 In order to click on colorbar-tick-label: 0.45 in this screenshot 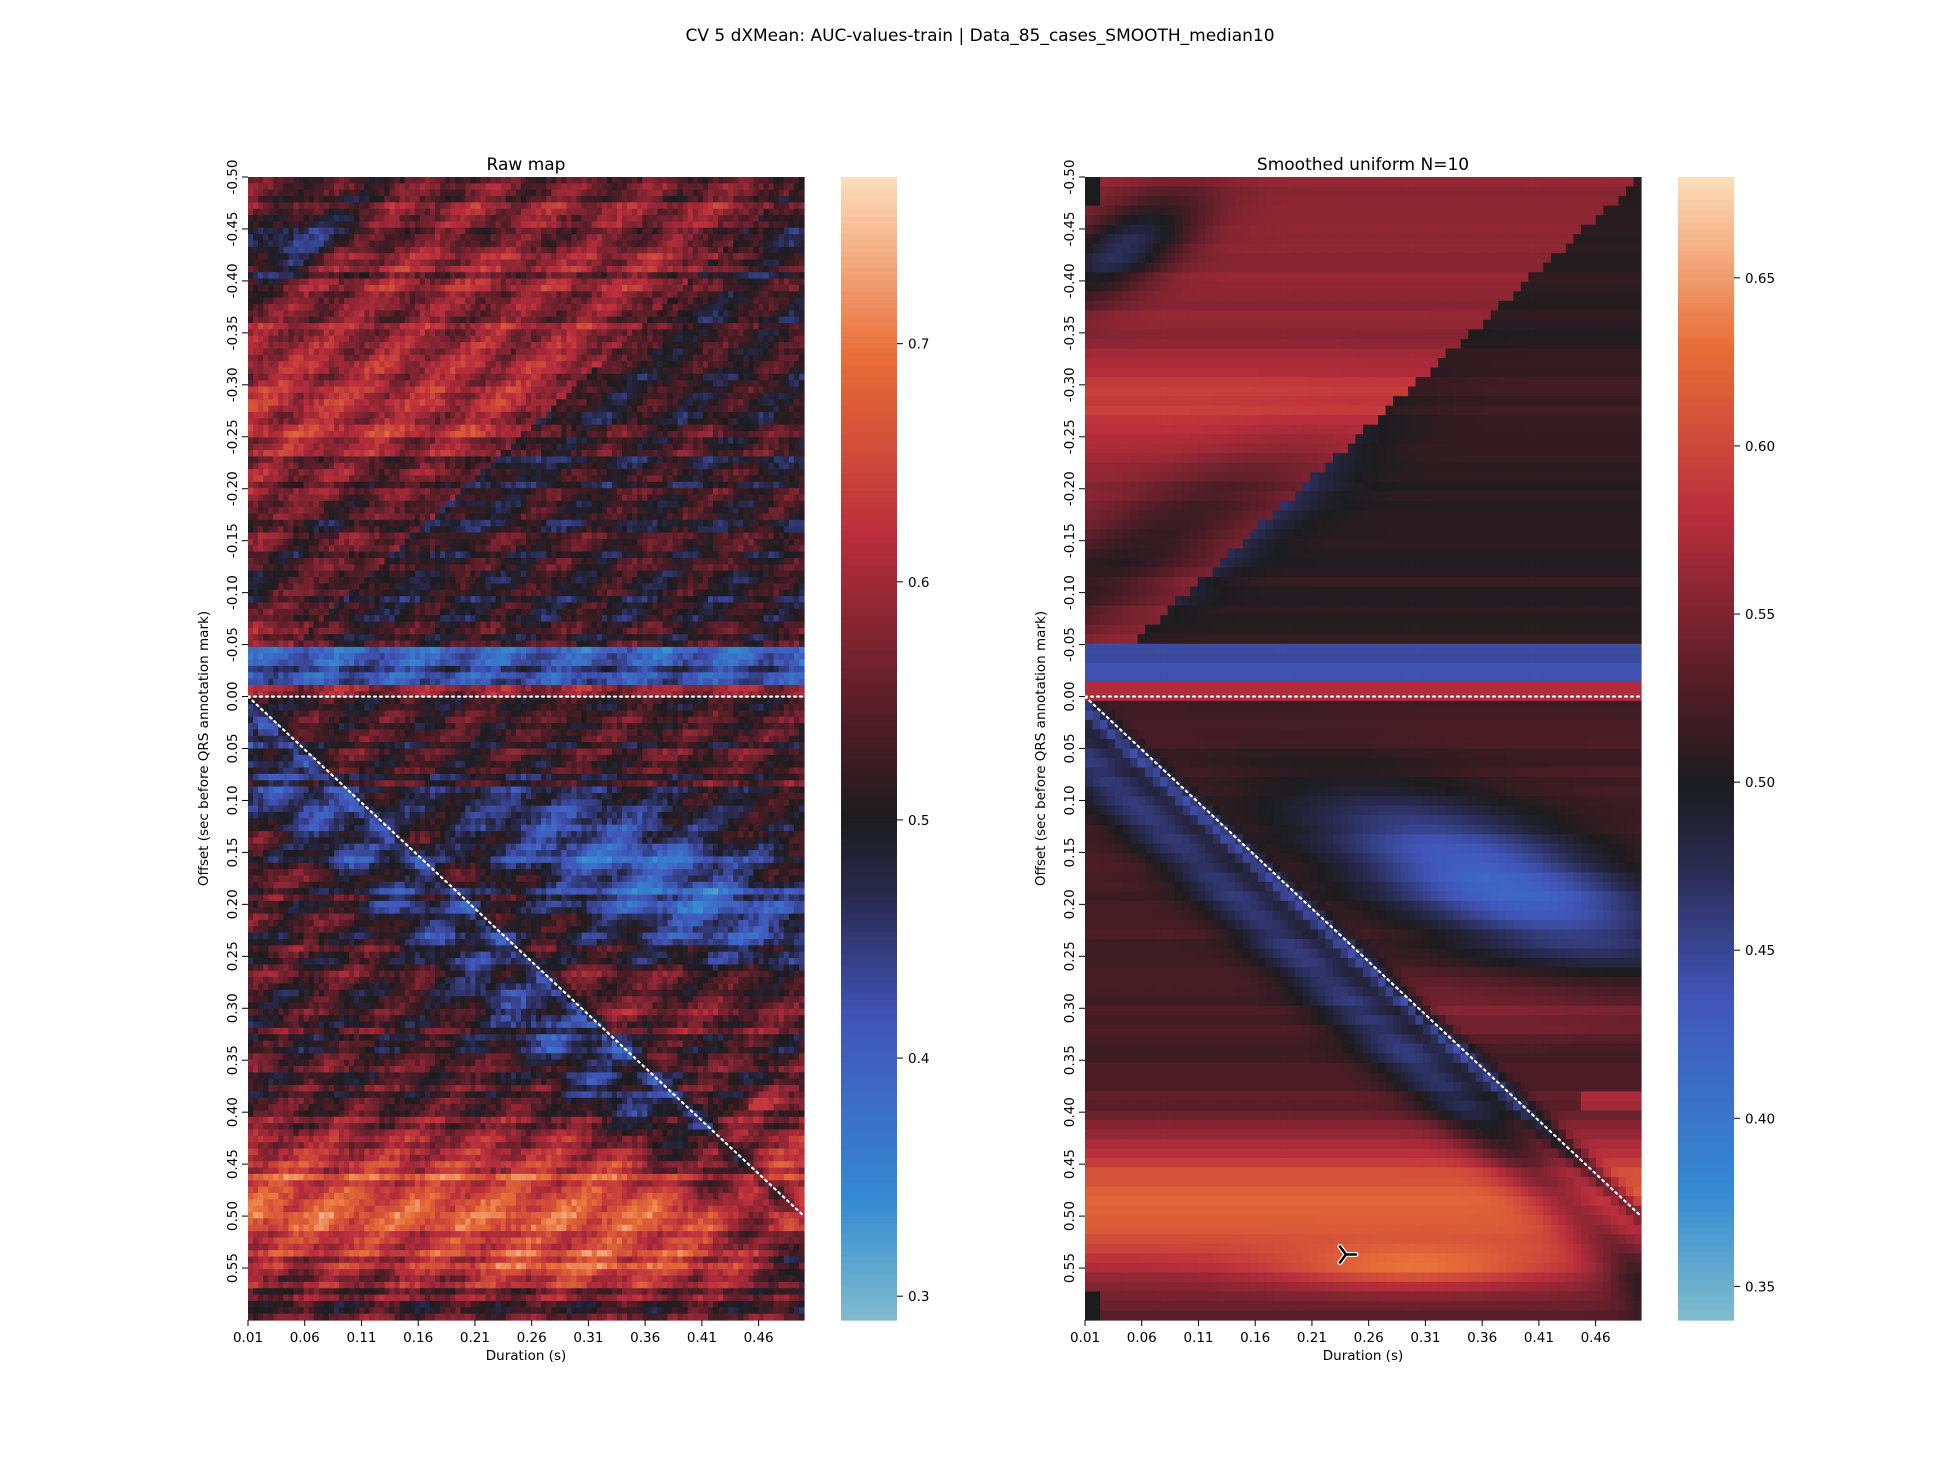, I will do `click(1760, 951)`.